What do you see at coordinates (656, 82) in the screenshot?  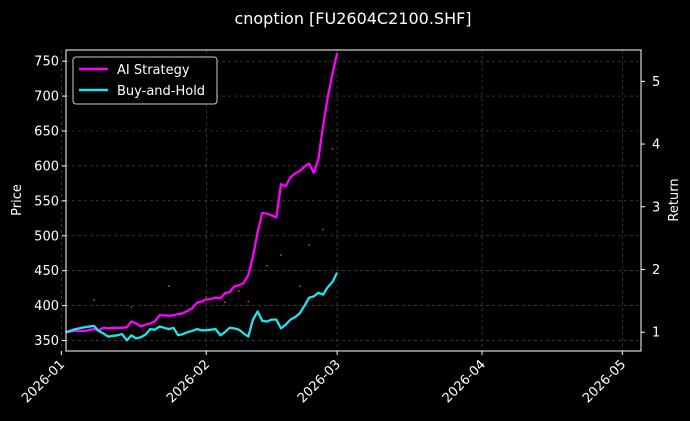 I see `right-tick-label: 5` at bounding box center [656, 82].